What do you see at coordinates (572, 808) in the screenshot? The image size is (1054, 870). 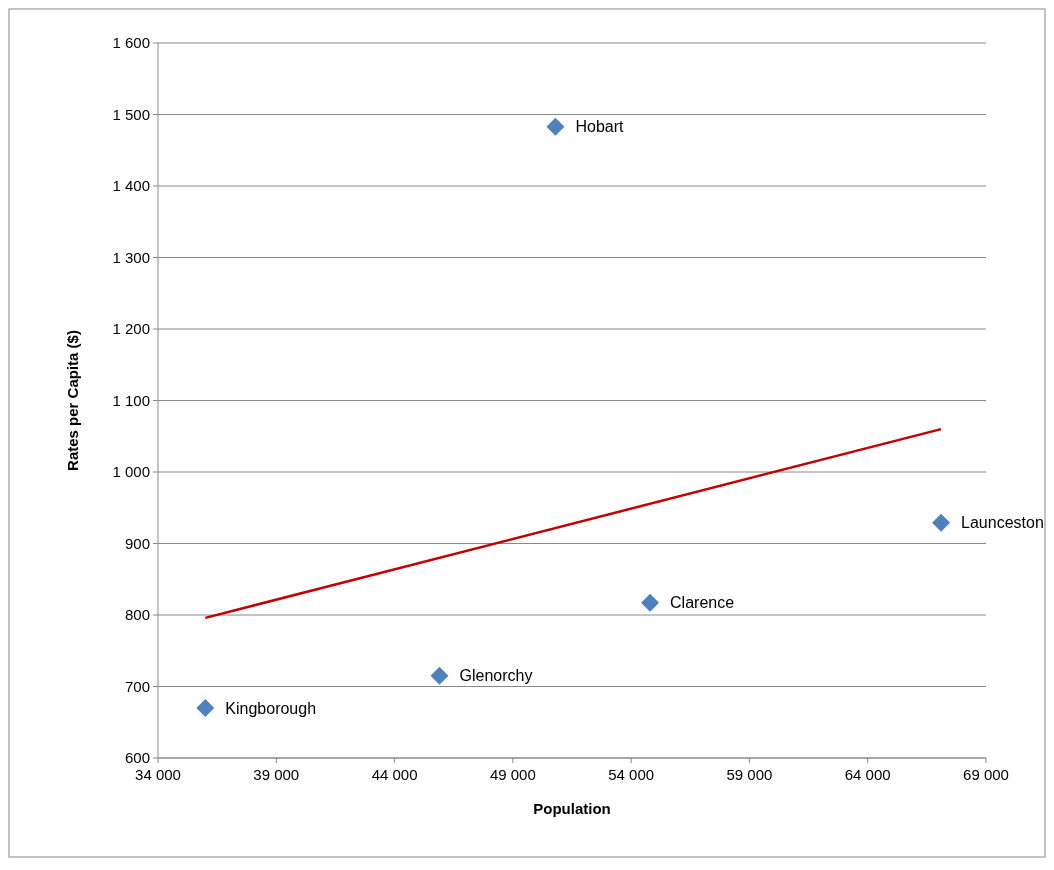 I see `x-axis-title: Population` at bounding box center [572, 808].